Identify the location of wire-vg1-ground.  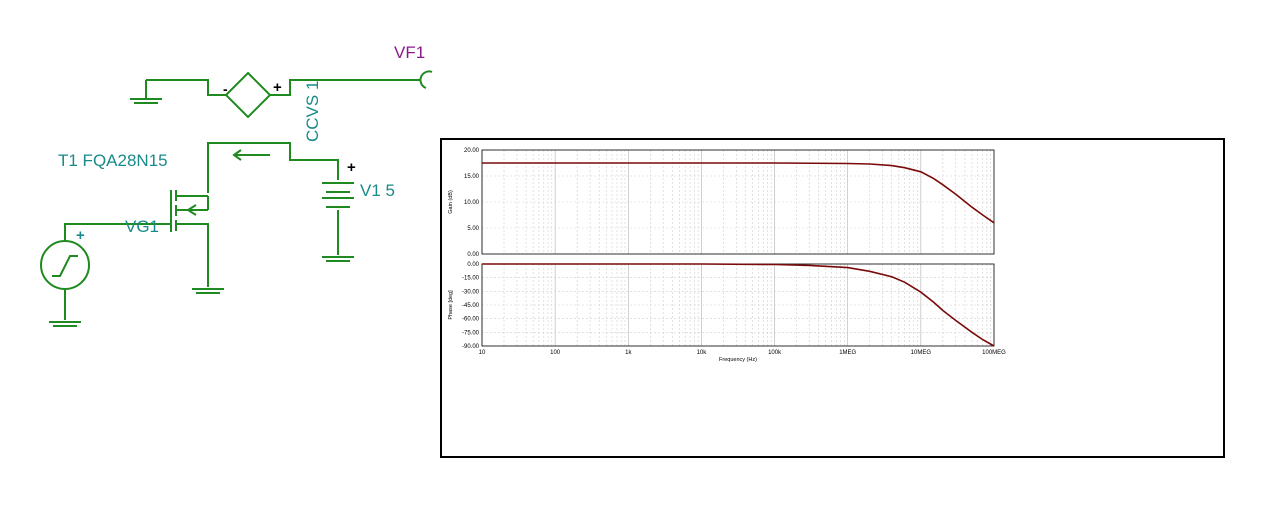
(65, 308).